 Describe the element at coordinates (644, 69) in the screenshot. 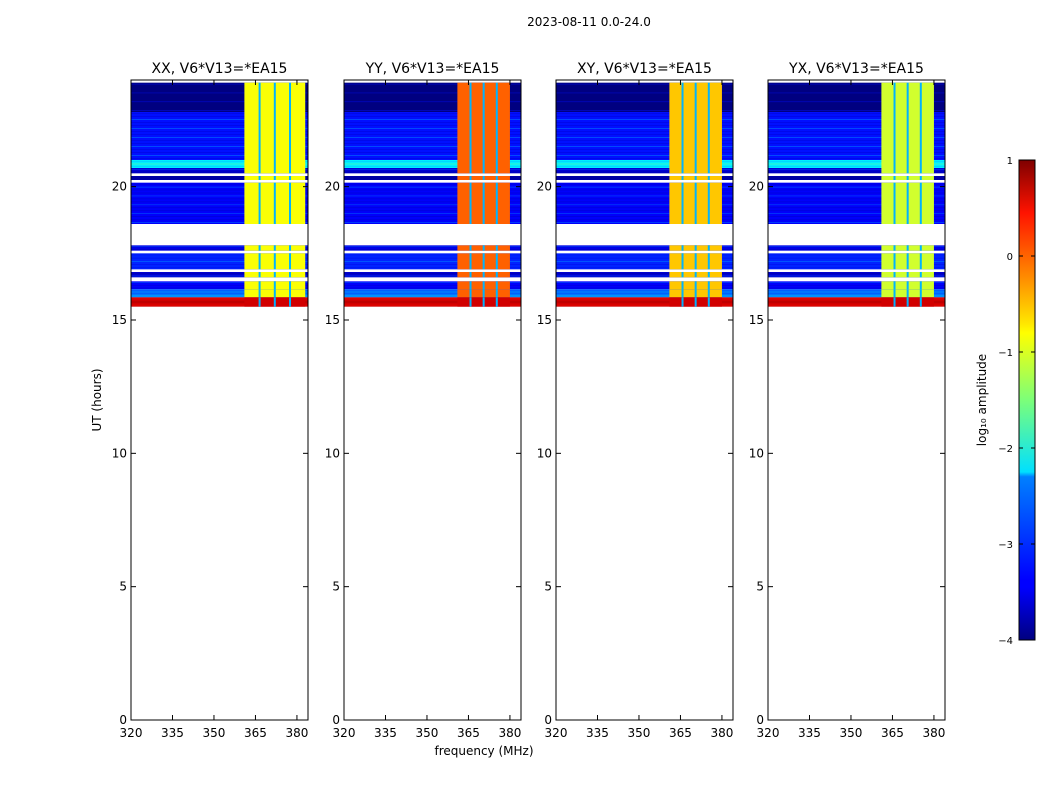

I see `panel-title: XY, V6*V13=*EA15` at that location.